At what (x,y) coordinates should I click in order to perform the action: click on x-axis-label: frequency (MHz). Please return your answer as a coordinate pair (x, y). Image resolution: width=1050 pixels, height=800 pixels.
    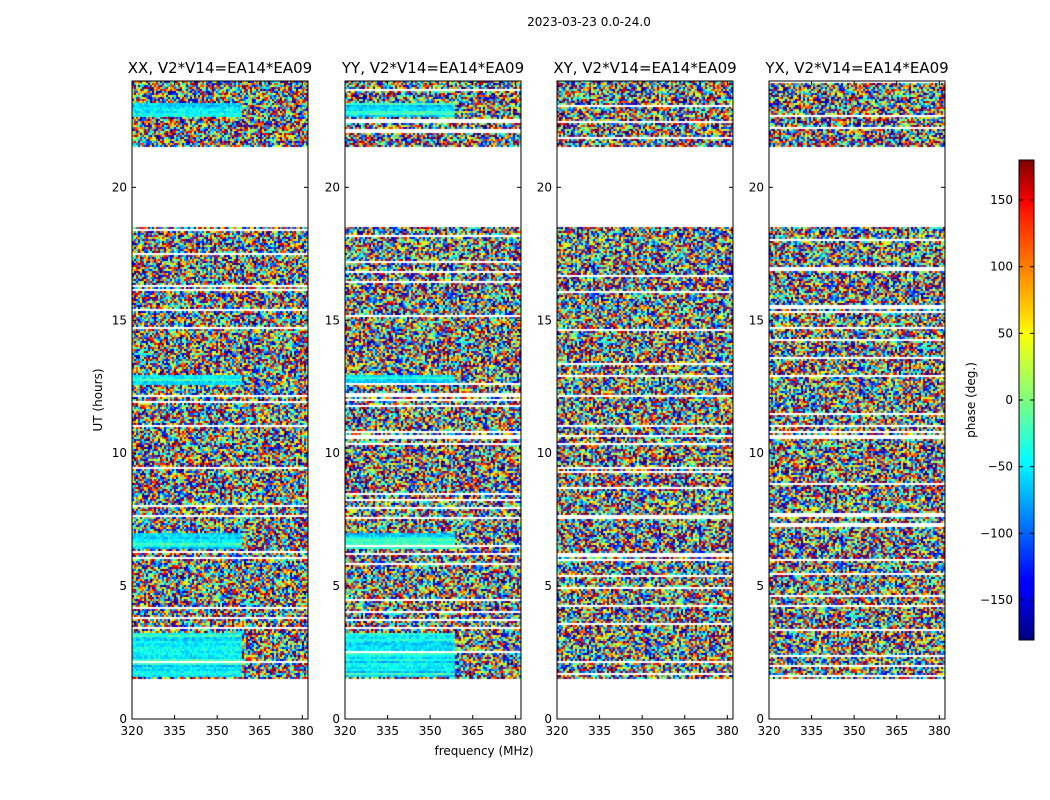
    Looking at the image, I should click on (483, 751).